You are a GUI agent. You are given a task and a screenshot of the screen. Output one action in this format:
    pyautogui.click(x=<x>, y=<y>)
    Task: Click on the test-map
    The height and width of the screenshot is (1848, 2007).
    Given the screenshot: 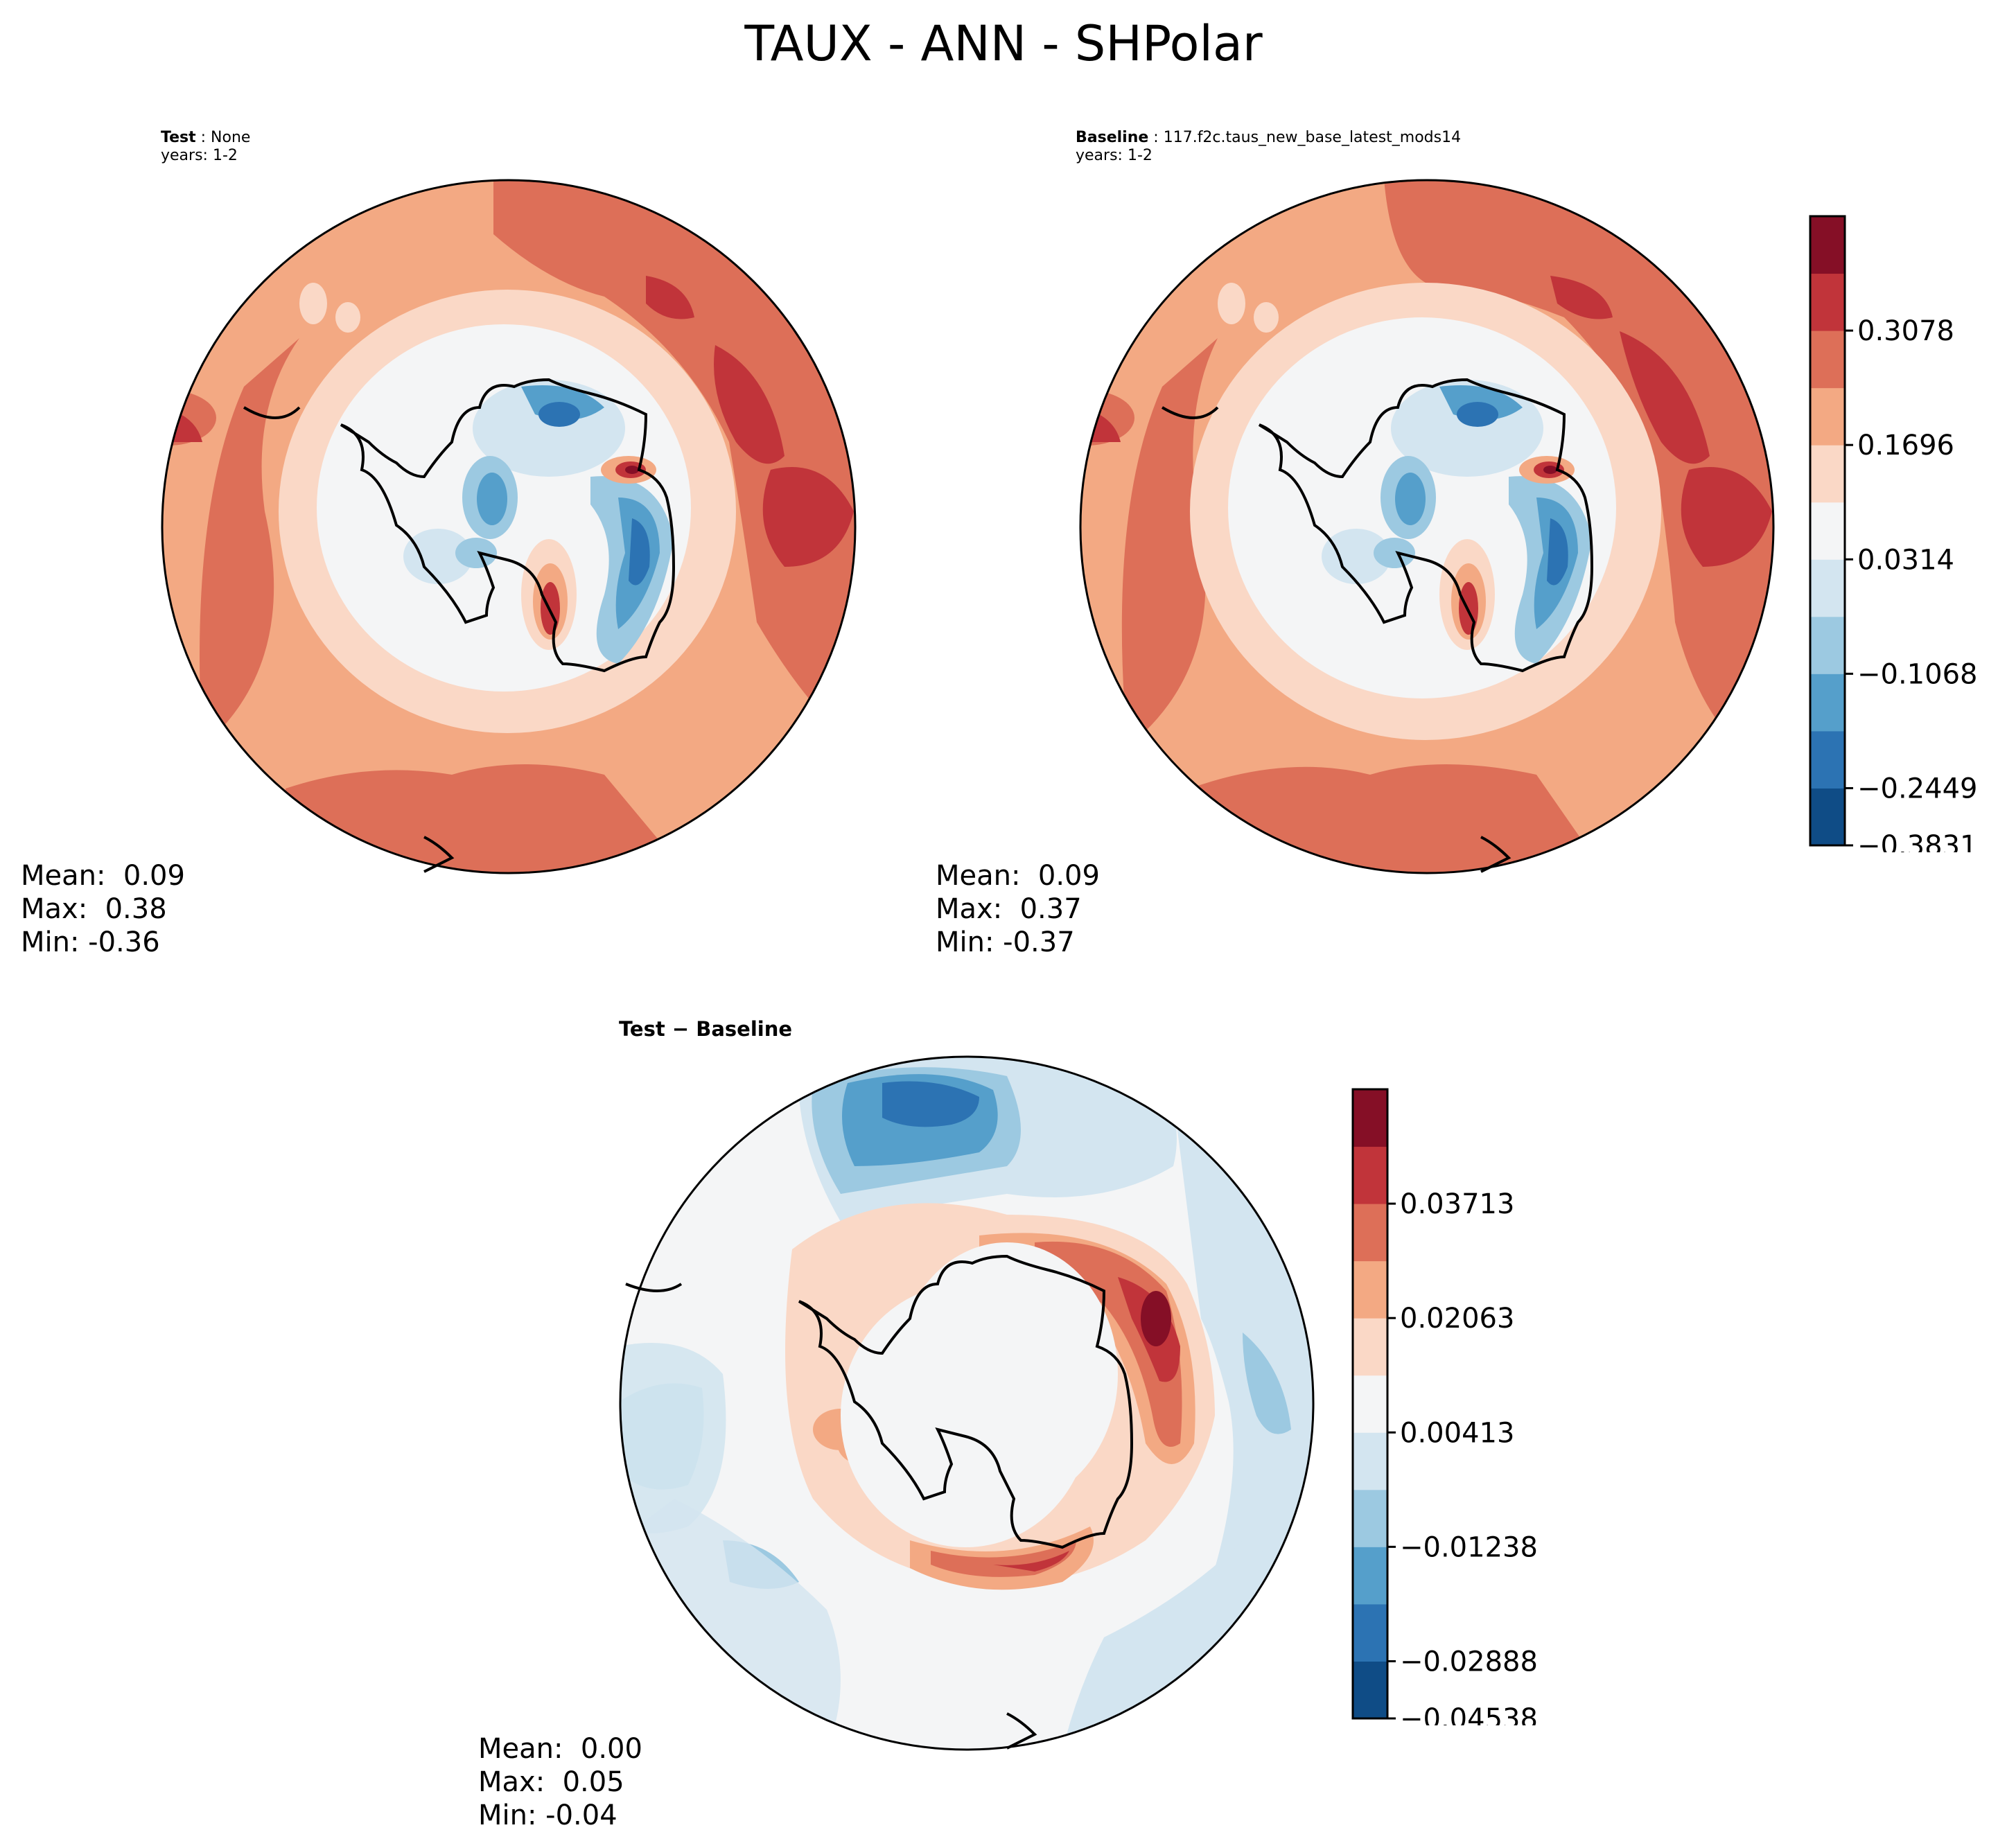 What is the action you would take?
    pyautogui.click(x=509, y=526)
    